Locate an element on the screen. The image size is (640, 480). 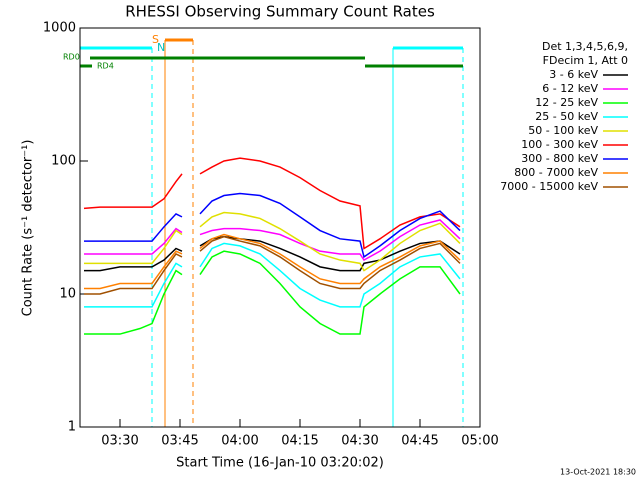
x-tick-label: 04:15 is located at coordinates (299, 441).